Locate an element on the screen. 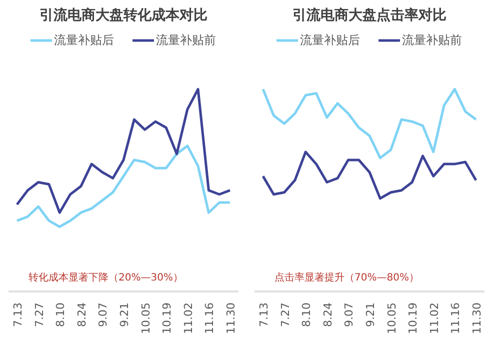 The height and width of the screenshot is (342, 496). annotation: 点击率显著提升（70%—80%） is located at coordinates (346, 278).